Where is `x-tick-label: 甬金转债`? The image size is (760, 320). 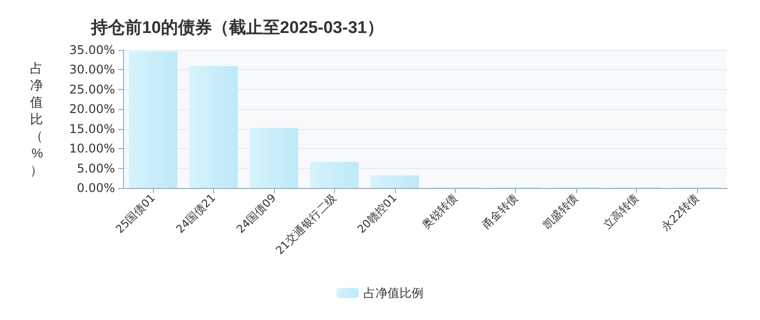
x-tick-label: 甬金转债 is located at coordinates (500, 211).